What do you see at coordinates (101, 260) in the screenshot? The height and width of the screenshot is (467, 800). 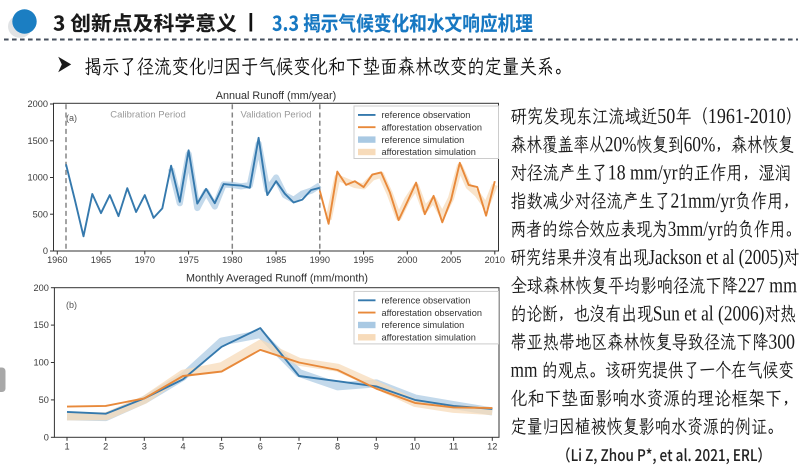 I see `svg-text: 1965` at bounding box center [101, 260].